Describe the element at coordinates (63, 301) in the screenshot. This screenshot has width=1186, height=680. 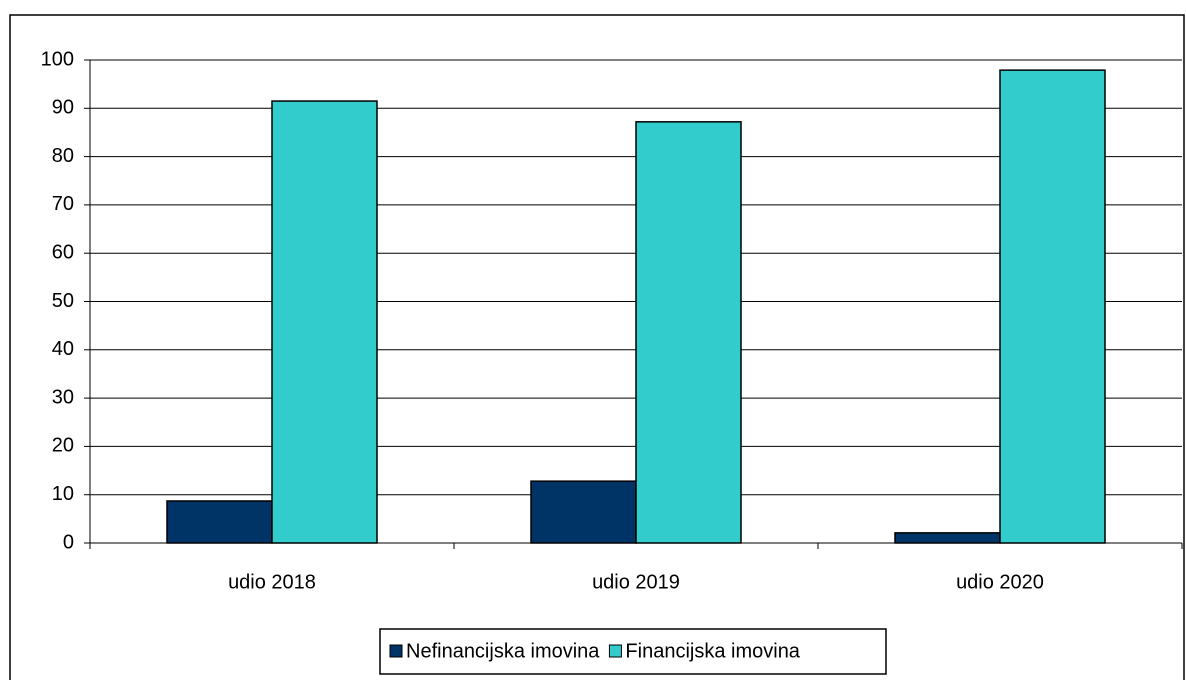
I see `y-tick-label: 50` at that location.